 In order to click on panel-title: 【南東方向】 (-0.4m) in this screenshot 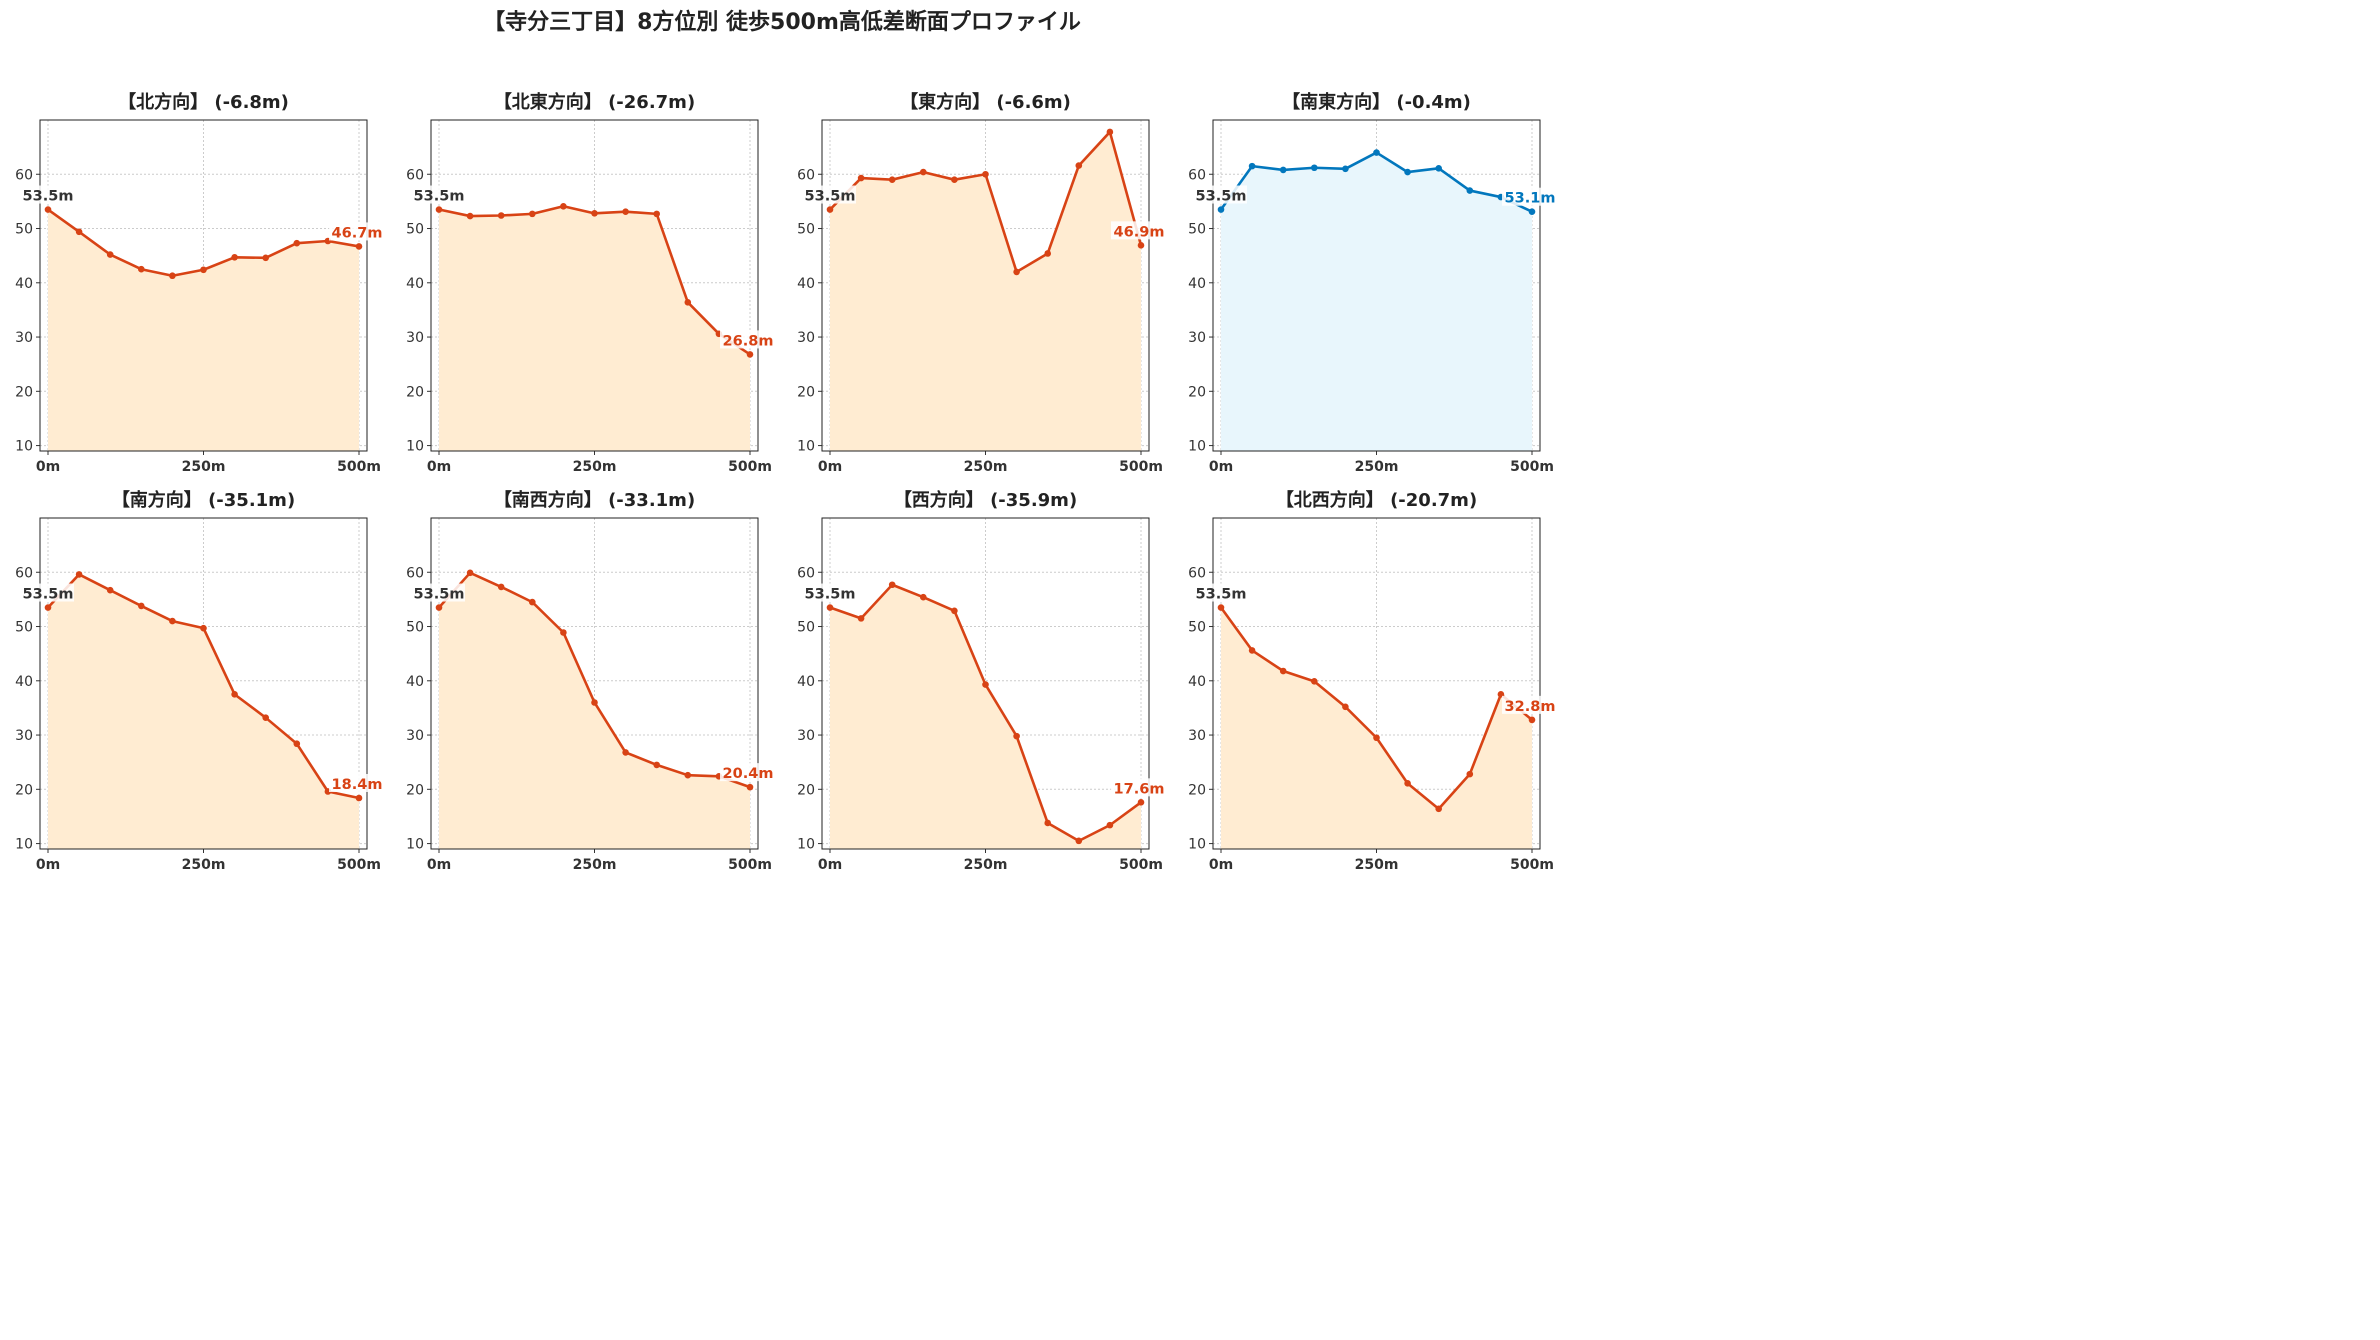, I will do `click(1376, 102)`.